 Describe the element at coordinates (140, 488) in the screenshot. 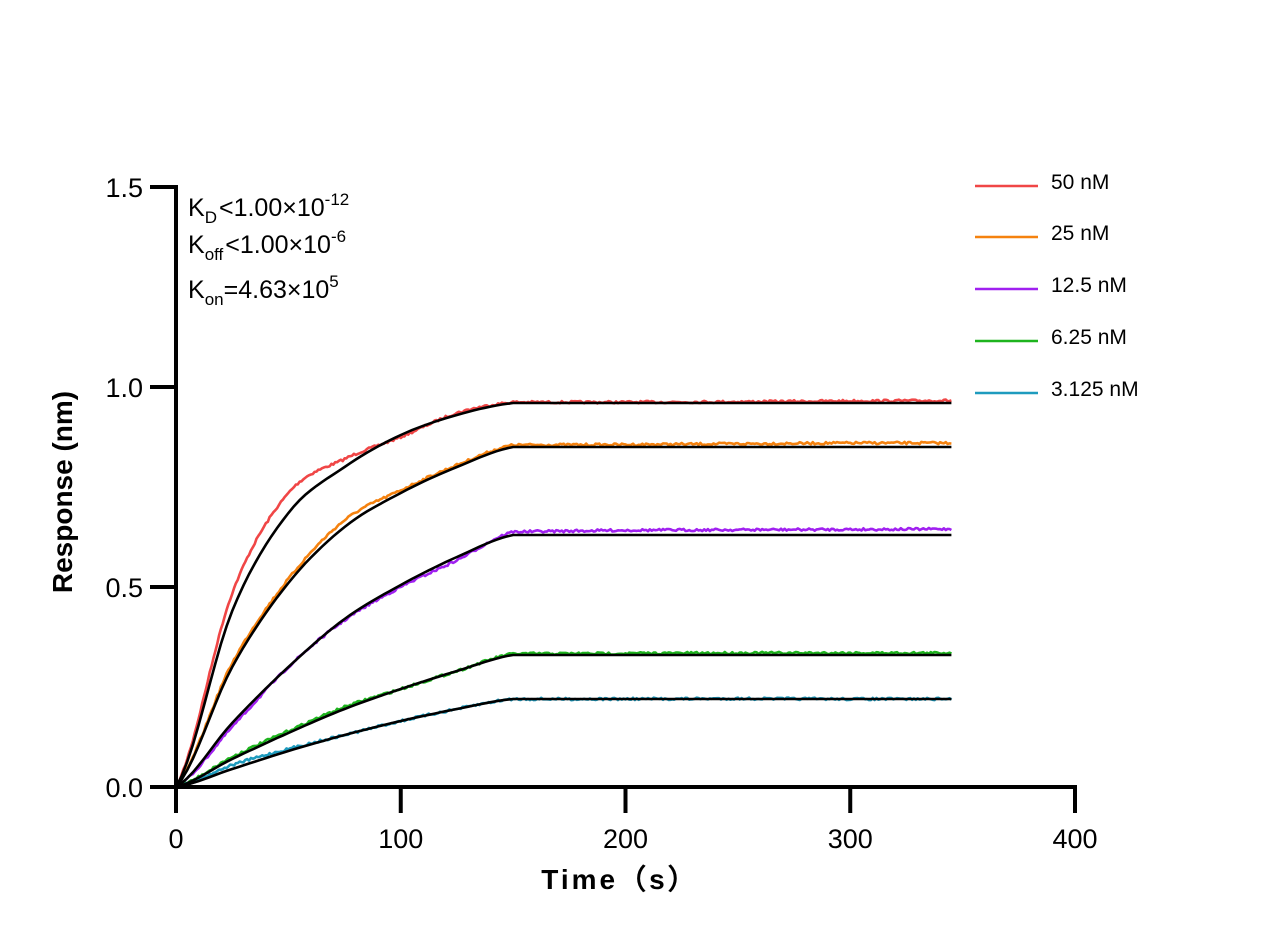

I see `y-ticks: 0.0 0.5 1.0 1.5` at that location.